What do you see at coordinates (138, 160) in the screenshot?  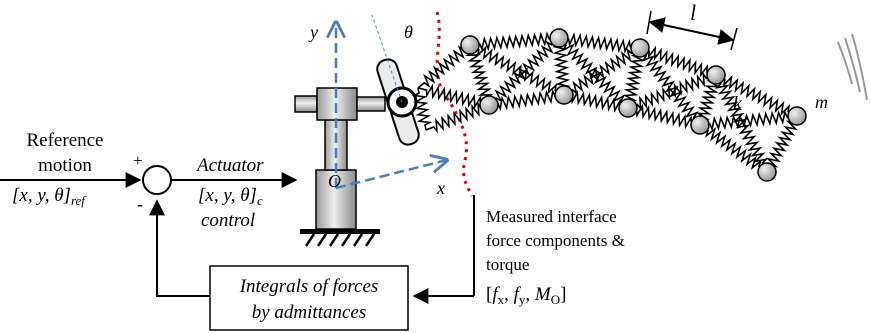 I see `plus-sign: +` at bounding box center [138, 160].